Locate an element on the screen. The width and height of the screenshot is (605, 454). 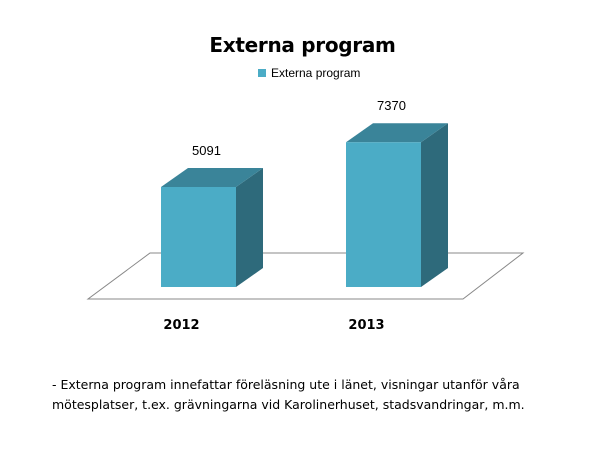
legend: Externa program is located at coordinates (309, 73).